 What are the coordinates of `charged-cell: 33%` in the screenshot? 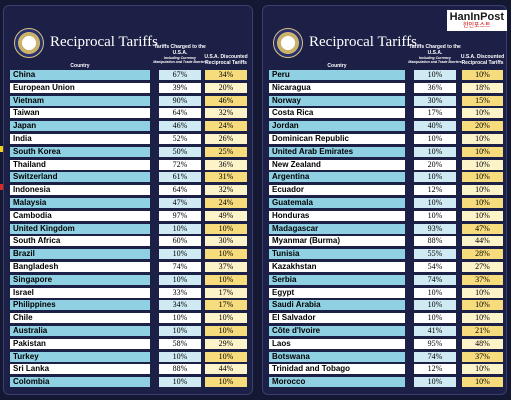 It's located at (180, 292).